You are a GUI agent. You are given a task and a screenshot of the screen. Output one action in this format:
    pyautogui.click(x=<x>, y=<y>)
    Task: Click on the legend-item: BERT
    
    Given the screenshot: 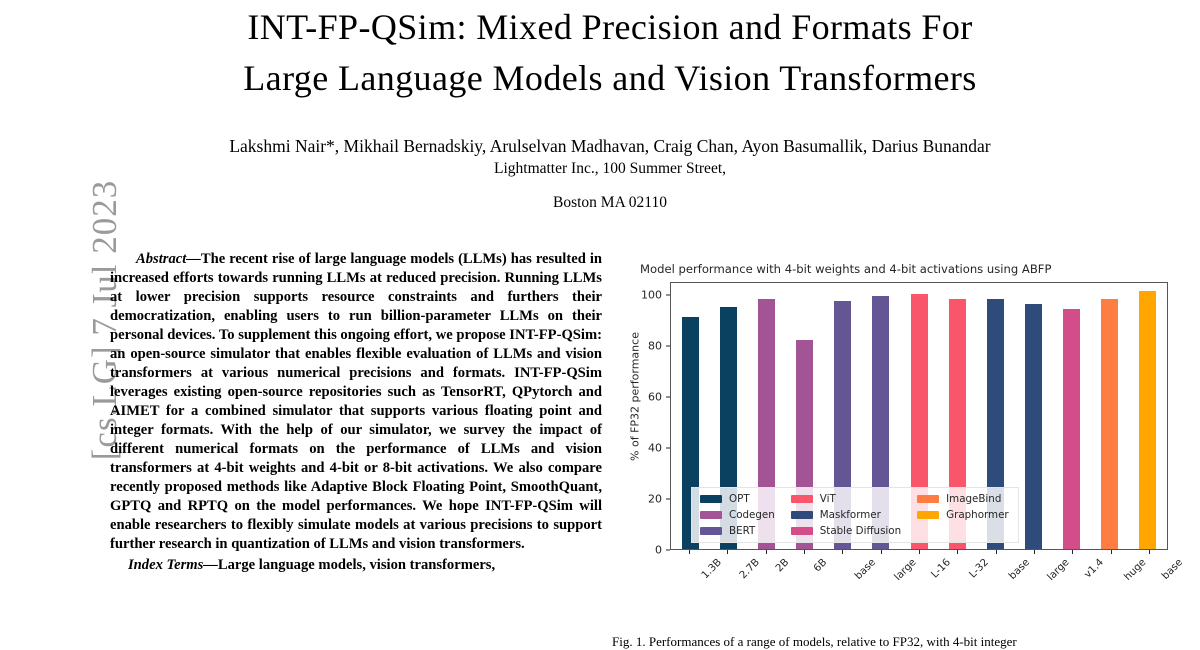 What is the action you would take?
    pyautogui.click(x=737, y=531)
    